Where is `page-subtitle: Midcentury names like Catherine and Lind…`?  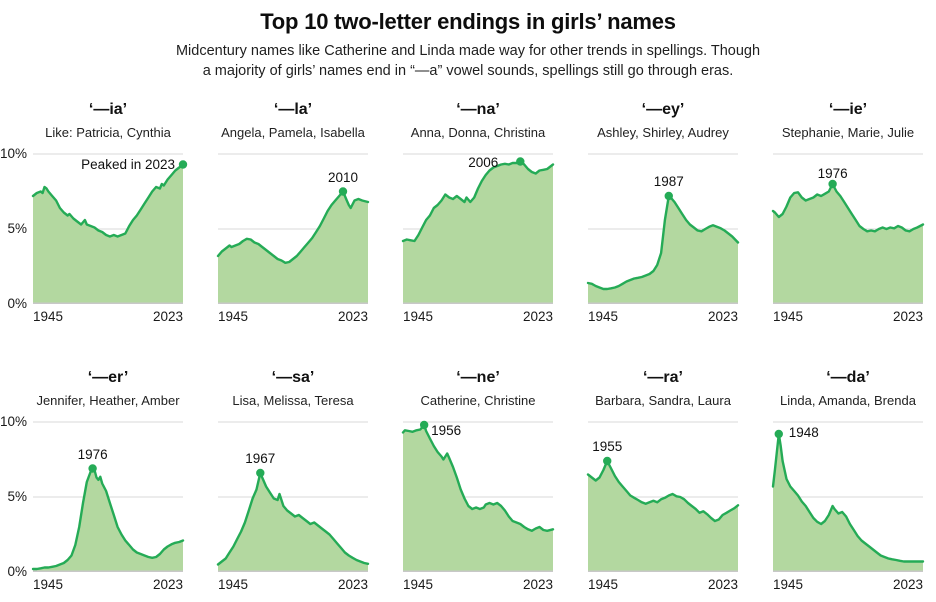
page-subtitle: Midcentury names like Catherine and Lind… is located at coordinates (468, 61).